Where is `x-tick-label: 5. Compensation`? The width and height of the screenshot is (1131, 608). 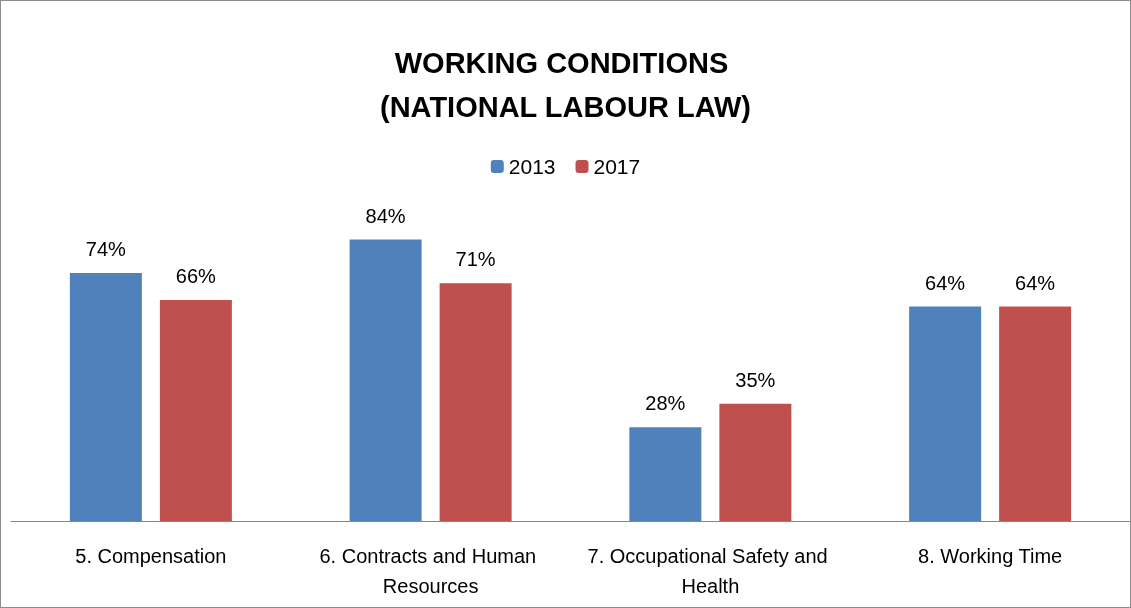 x-tick-label: 5. Compensation is located at coordinates (151, 556).